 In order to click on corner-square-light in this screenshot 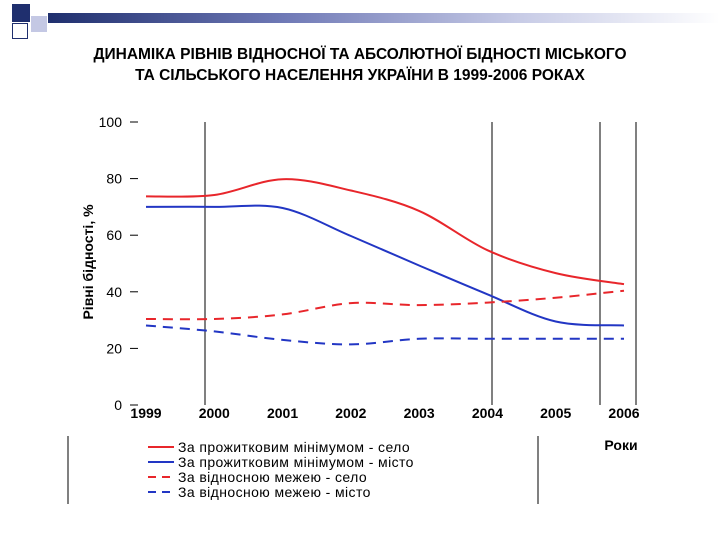, I will do `click(39, 24)`.